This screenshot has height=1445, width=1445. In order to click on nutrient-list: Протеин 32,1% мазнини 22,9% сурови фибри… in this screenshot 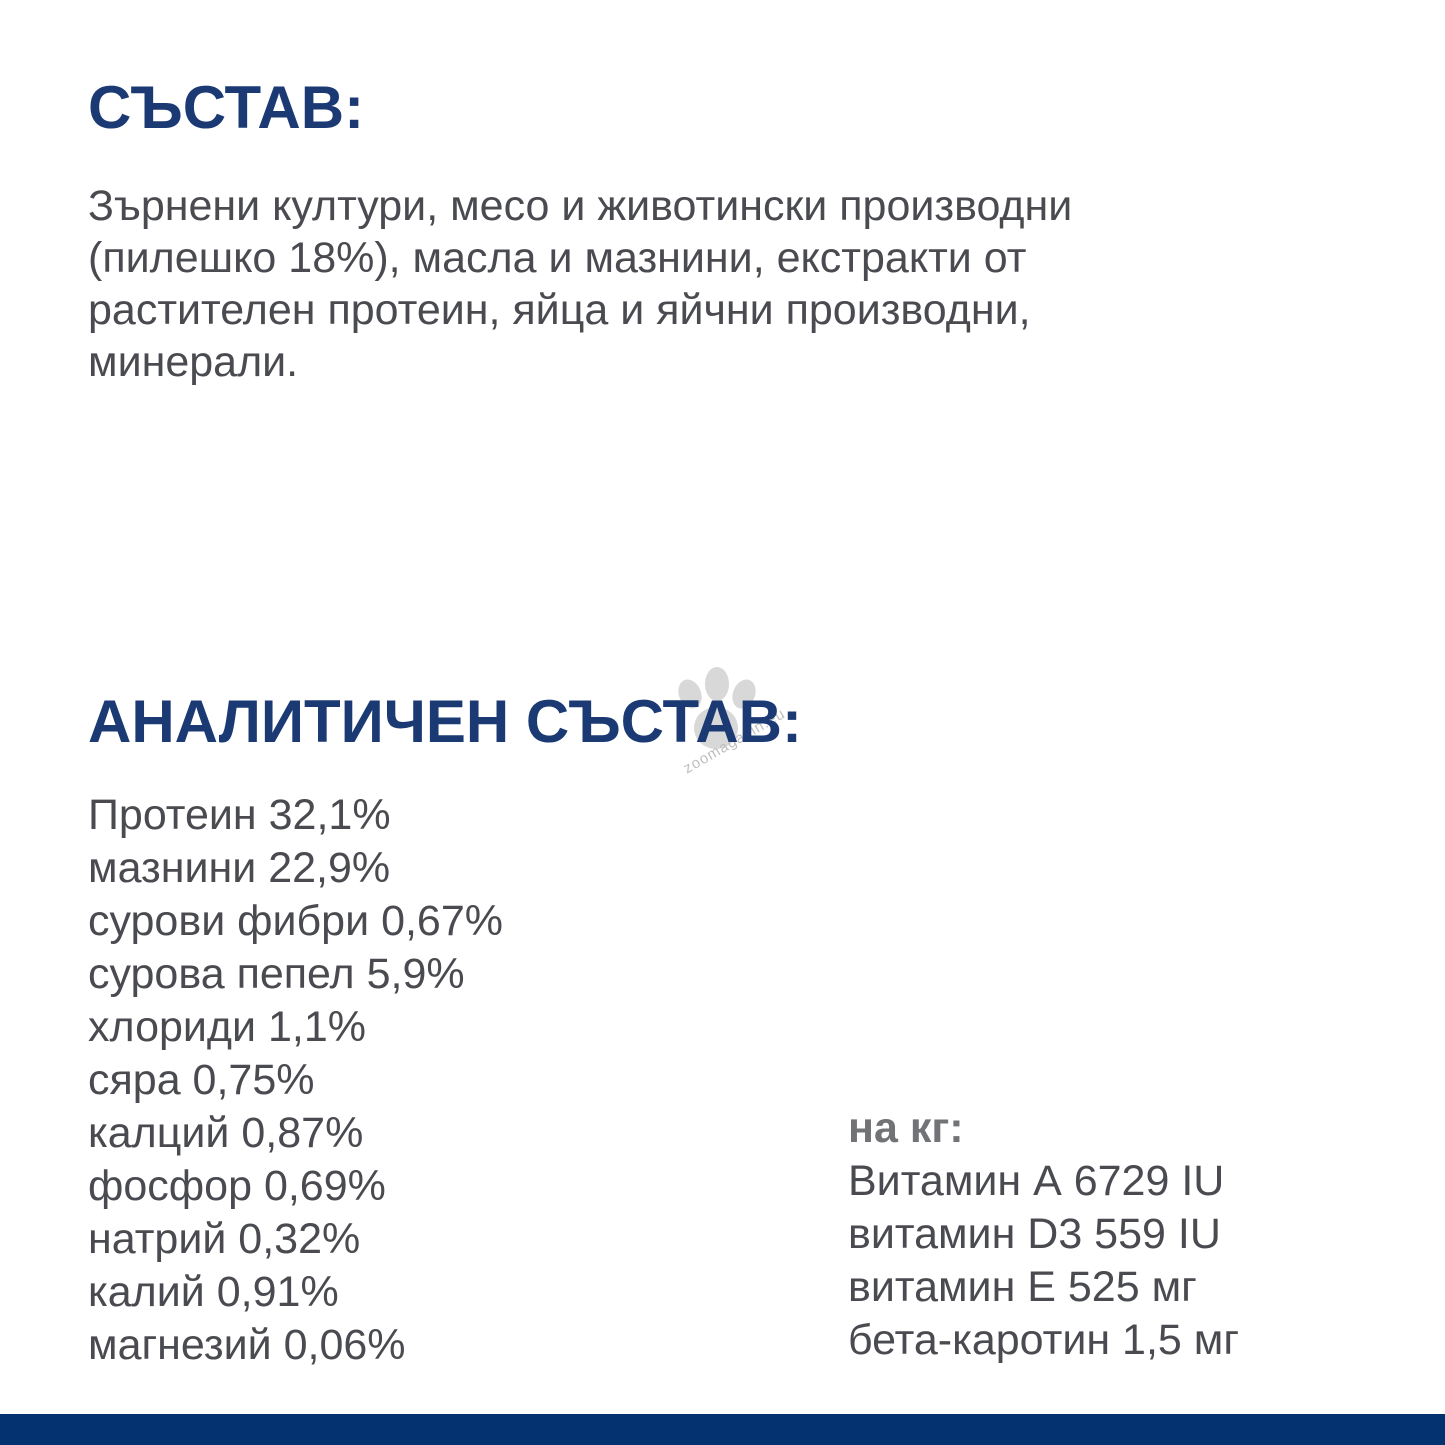, I will do `click(295, 1080)`.